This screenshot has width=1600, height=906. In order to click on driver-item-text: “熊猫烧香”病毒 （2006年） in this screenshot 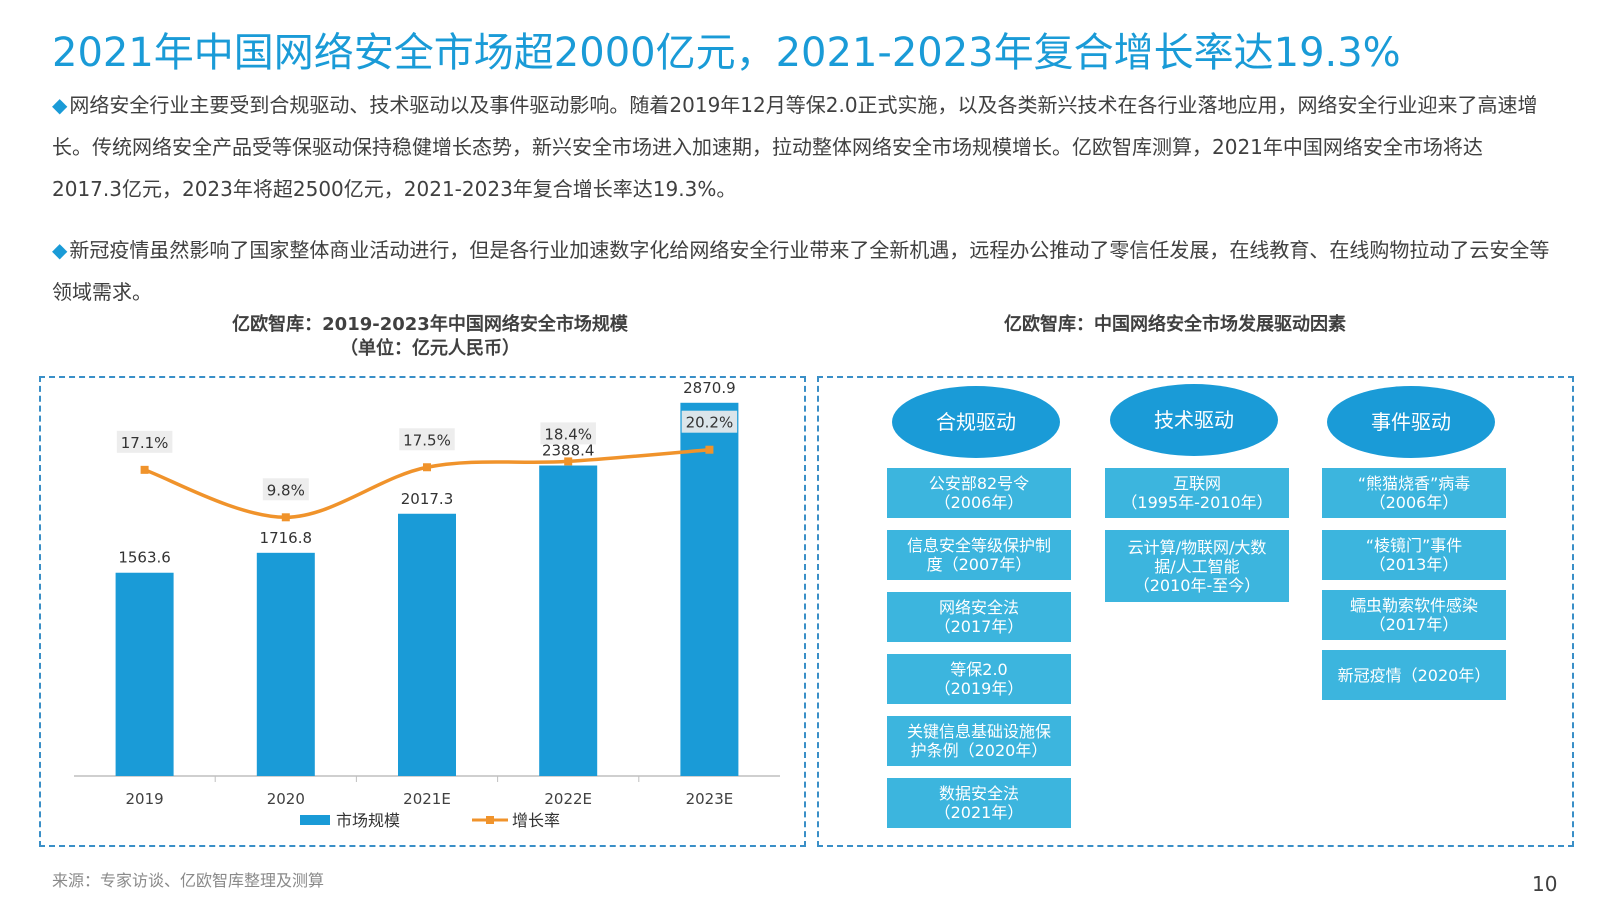, I will do `click(1414, 493)`.